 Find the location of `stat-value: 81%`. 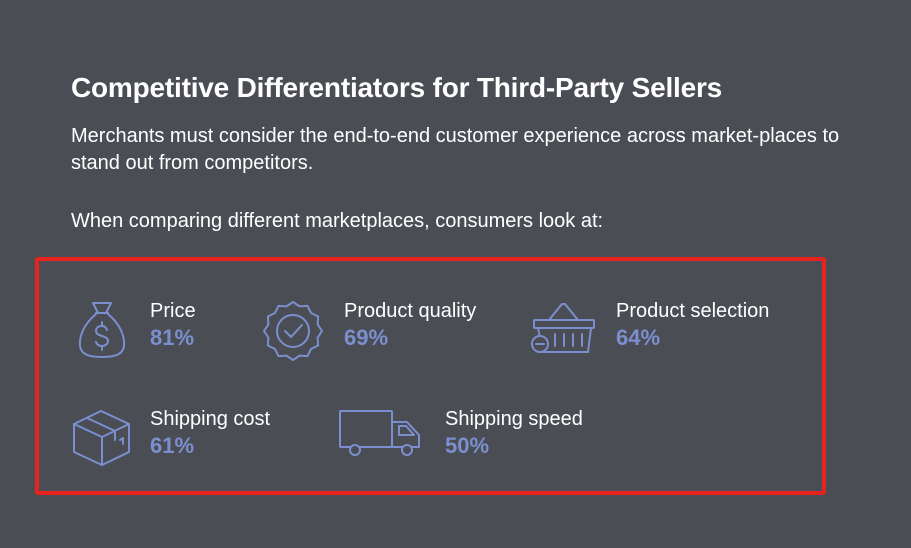

stat-value: 81% is located at coordinates (172, 337).